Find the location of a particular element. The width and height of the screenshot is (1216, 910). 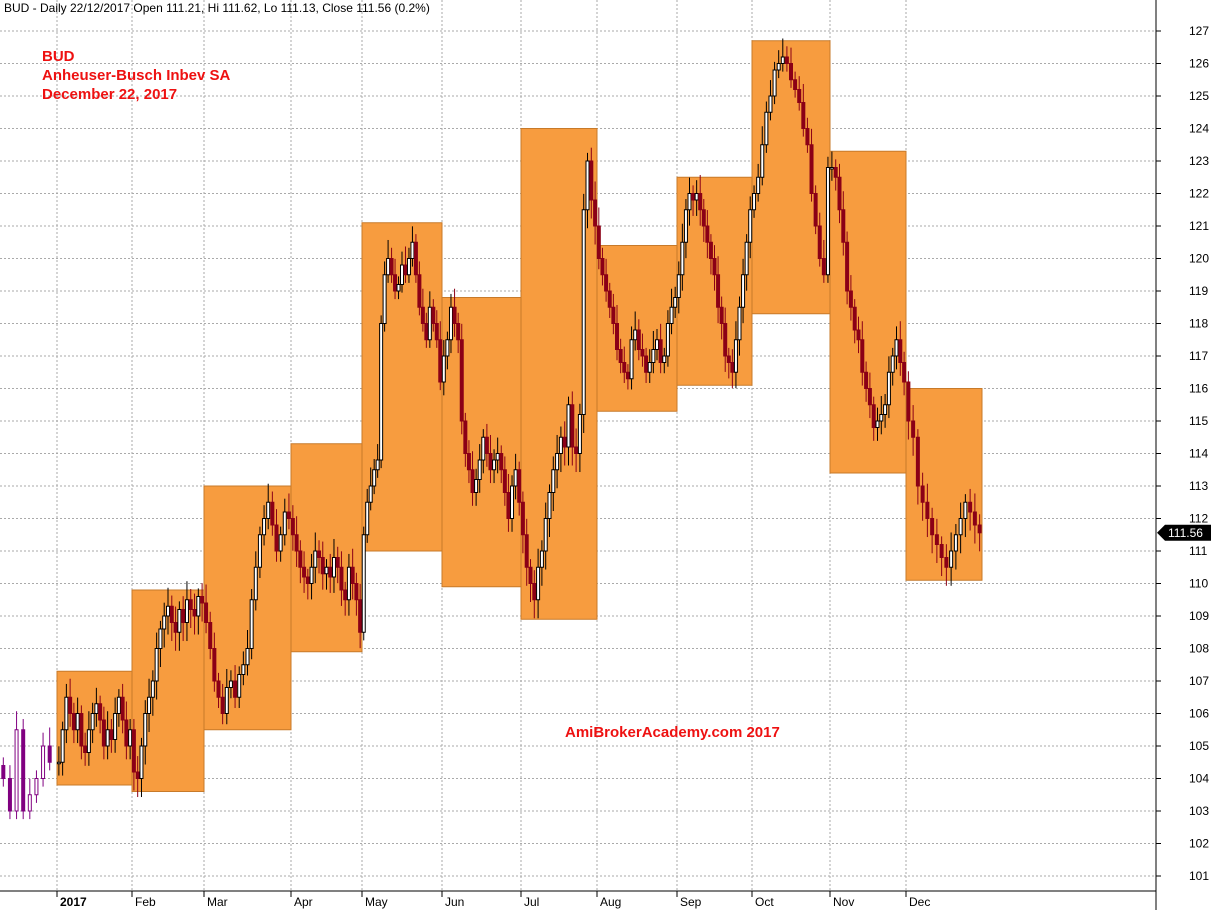

y-tick-label: 103 is located at coordinates (1199, 811).